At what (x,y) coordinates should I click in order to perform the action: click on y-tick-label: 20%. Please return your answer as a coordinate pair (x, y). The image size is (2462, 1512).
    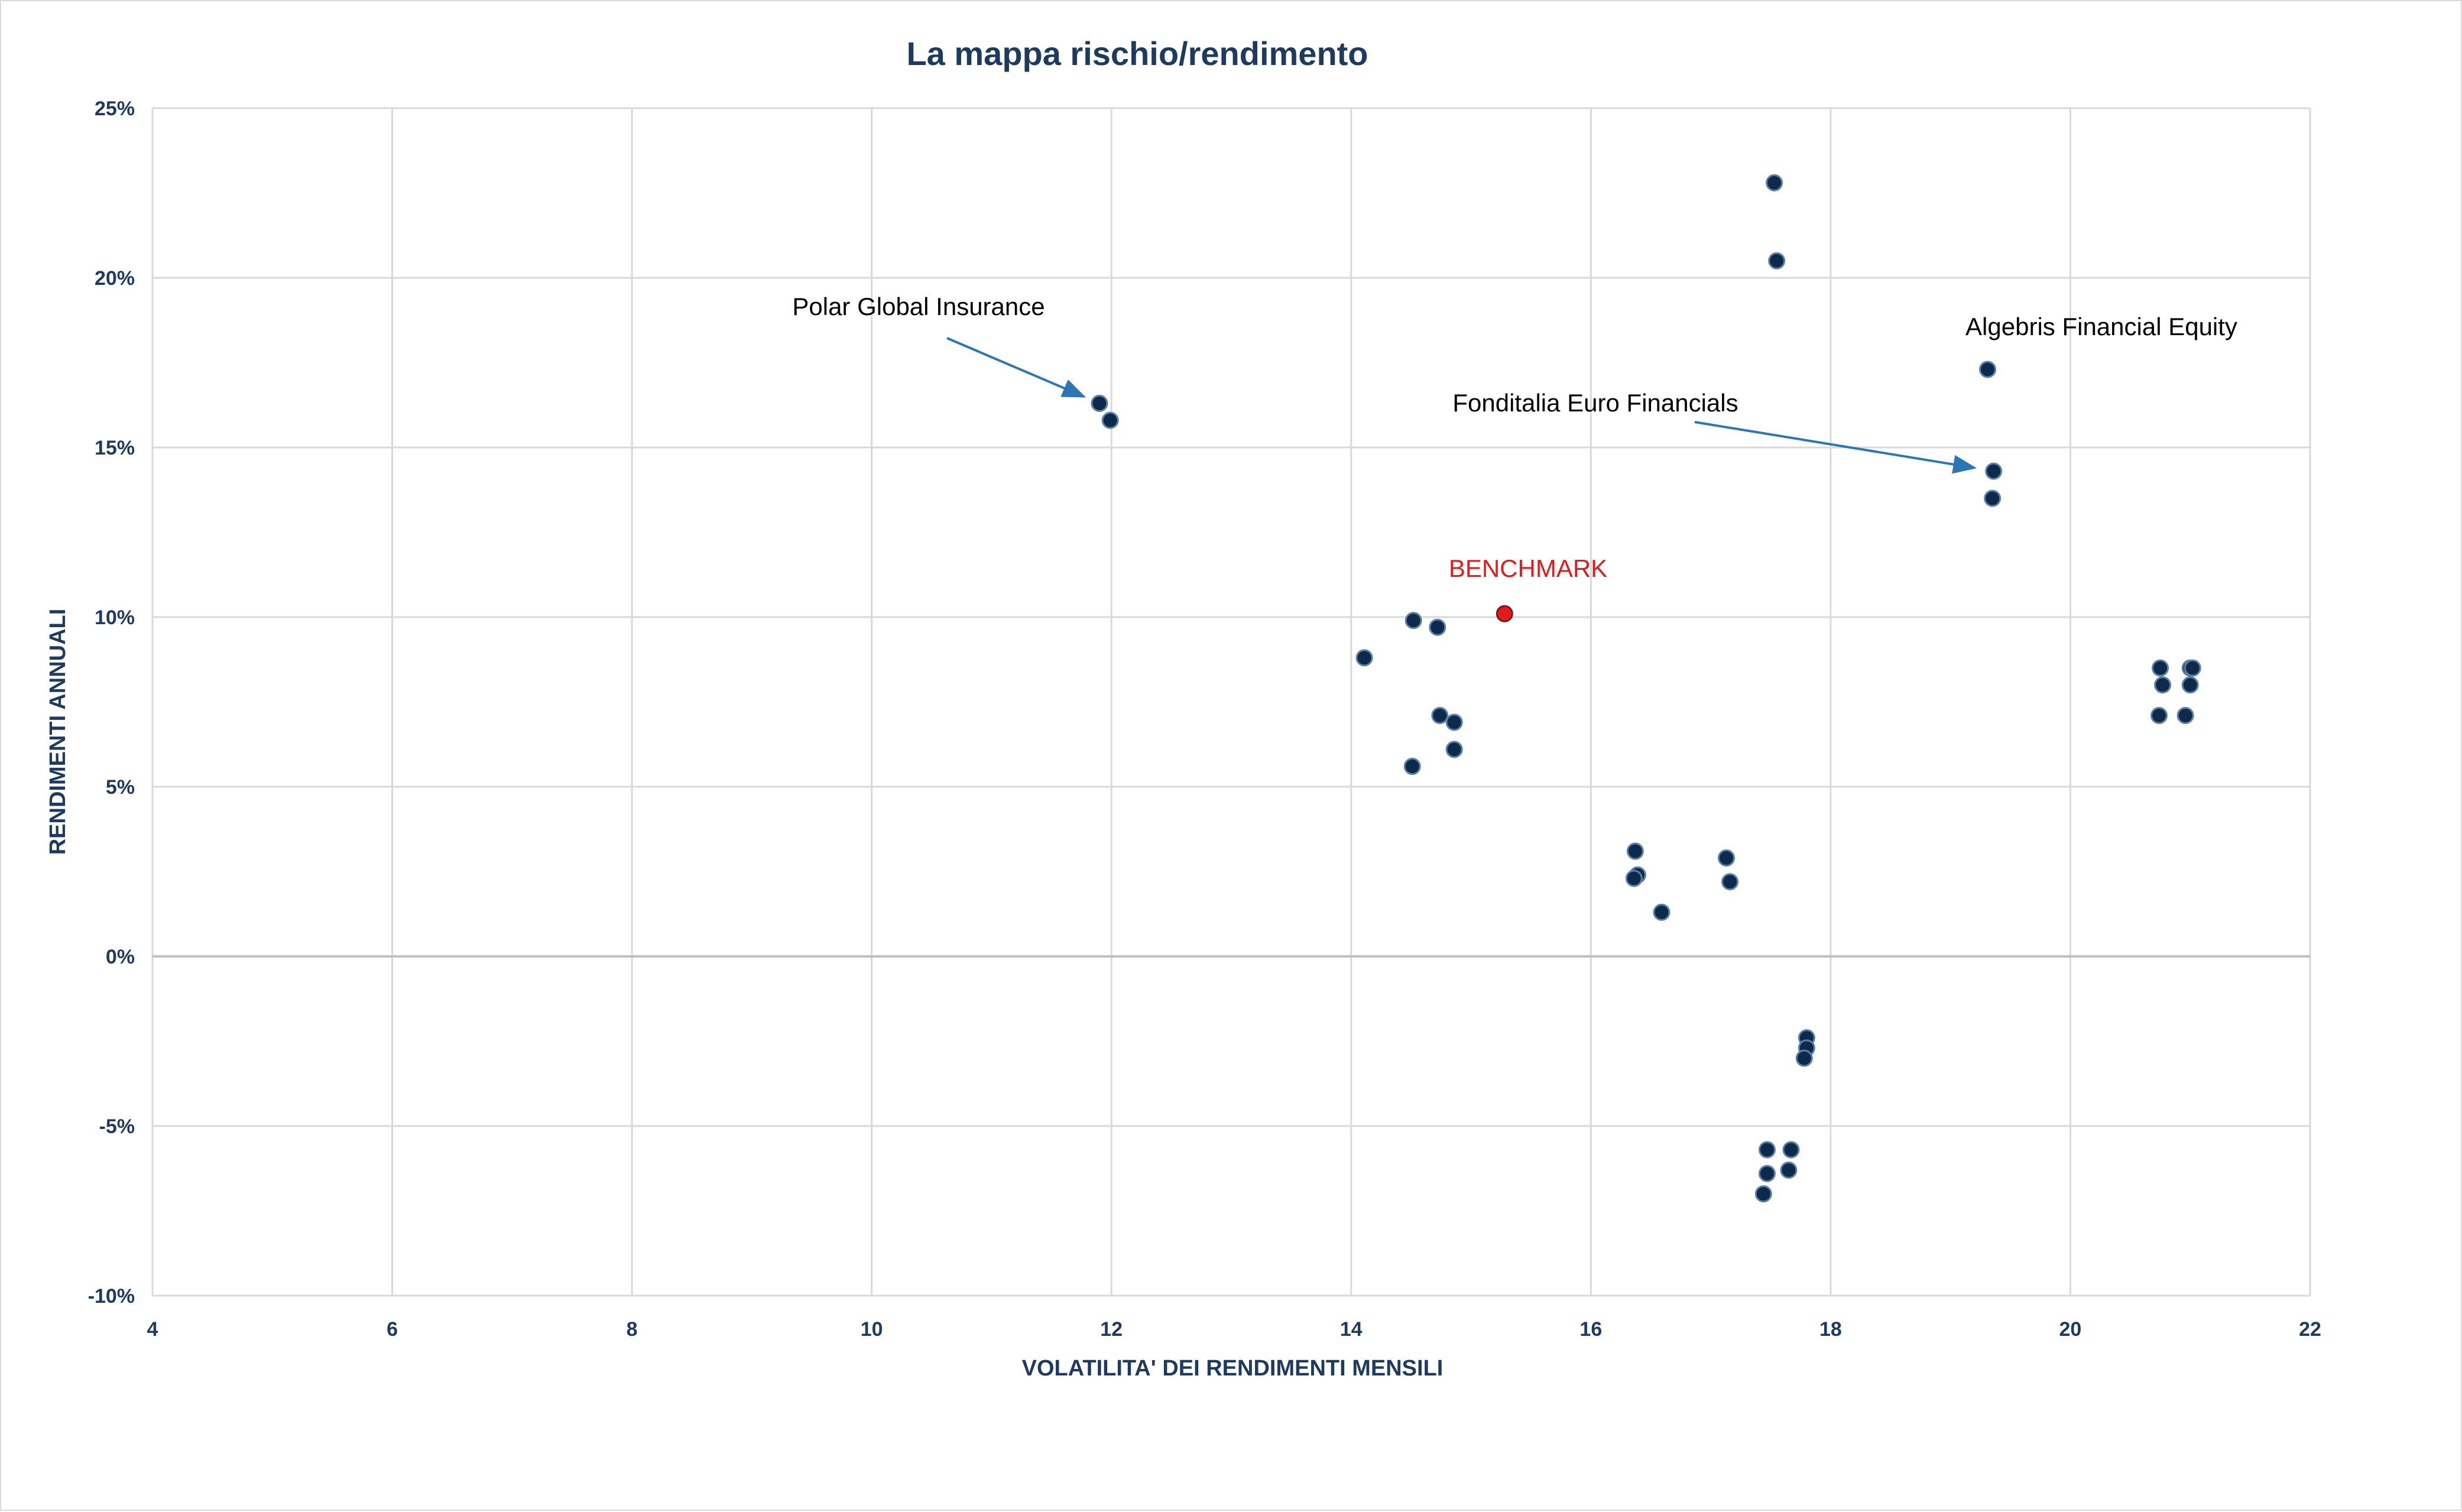
    Looking at the image, I should click on (115, 278).